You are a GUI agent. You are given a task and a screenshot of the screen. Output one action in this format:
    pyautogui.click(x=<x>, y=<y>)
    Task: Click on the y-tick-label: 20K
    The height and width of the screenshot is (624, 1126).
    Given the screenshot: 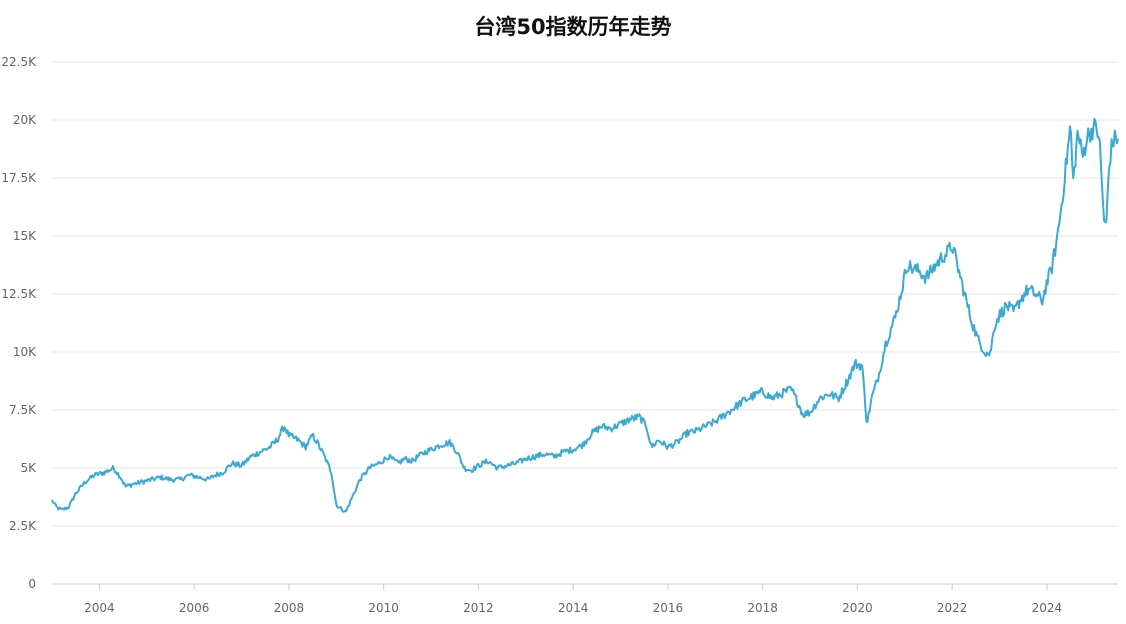 What is the action you would take?
    pyautogui.click(x=25, y=120)
    